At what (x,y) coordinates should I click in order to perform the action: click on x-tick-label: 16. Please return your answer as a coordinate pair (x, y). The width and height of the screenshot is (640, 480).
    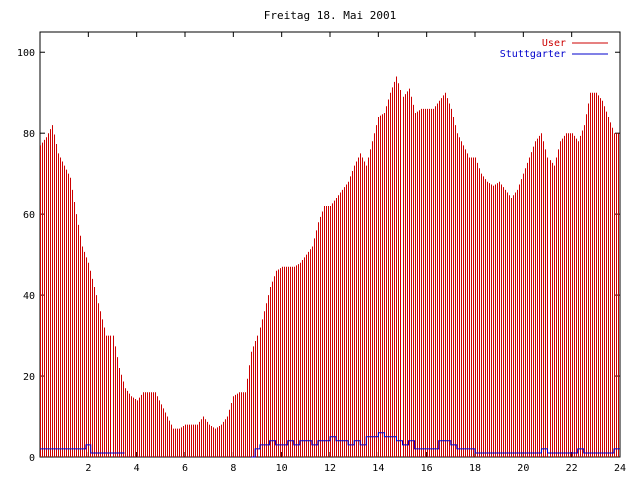
    Looking at the image, I should click on (427, 468).